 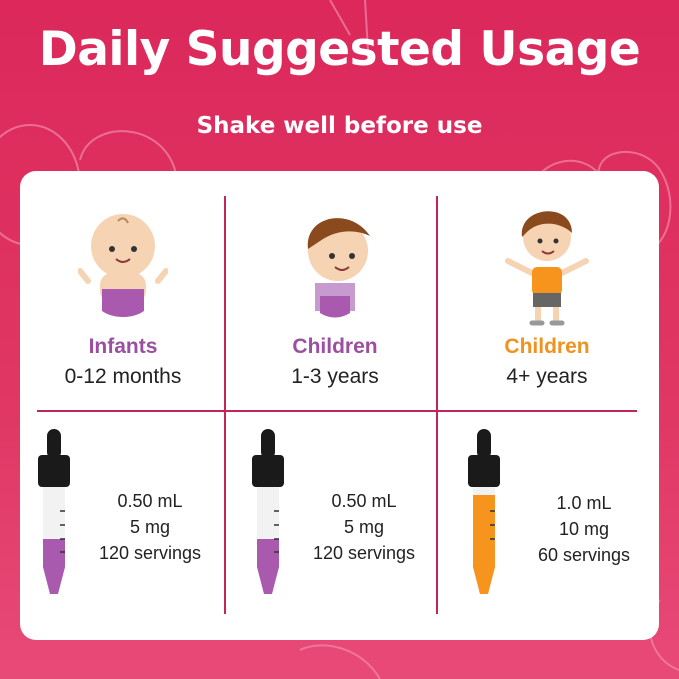 I want to click on group-age: 1-3 years, so click(x=335, y=376).